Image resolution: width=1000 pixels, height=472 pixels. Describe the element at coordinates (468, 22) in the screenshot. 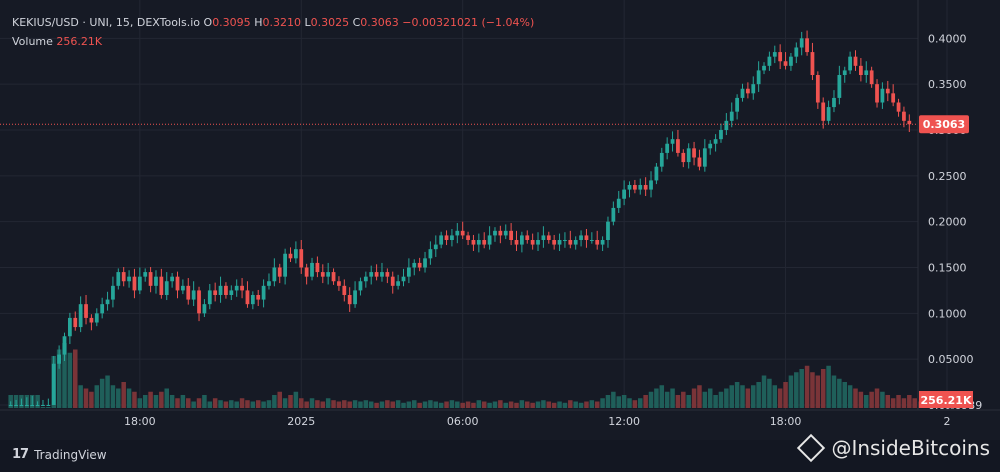

I see `change-value: −0.00321021 (−1.04%)` at that location.